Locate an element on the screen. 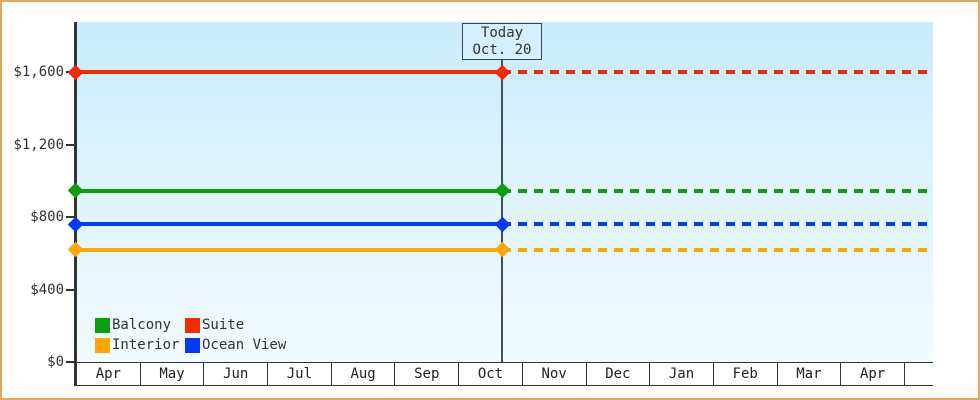 Image resolution: width=980 pixels, height=400 pixels. legend-row: Interior Ocean View is located at coordinates (190, 345).